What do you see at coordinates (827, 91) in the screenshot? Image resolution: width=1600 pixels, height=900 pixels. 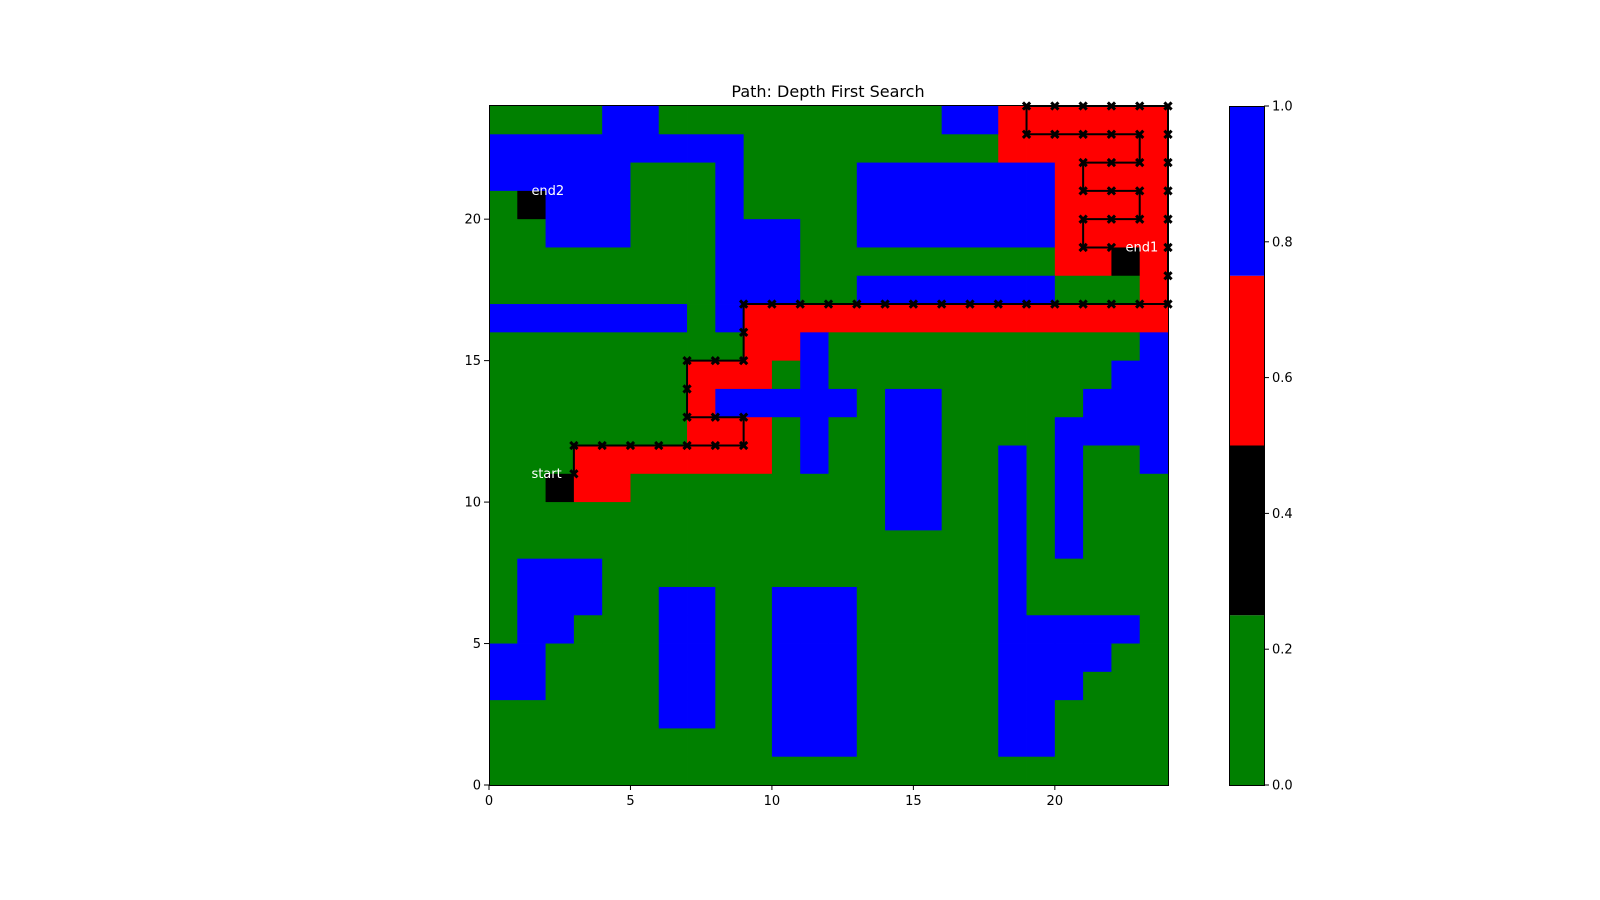 I see `chart-title: Path: Depth First Search` at bounding box center [827, 91].